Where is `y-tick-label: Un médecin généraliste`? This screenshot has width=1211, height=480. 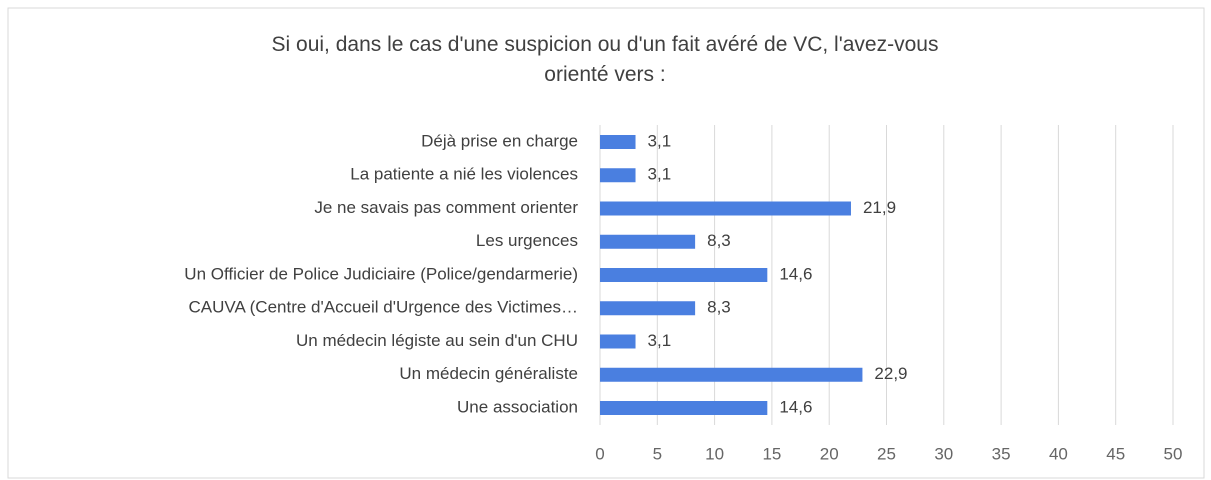
y-tick-label: Un médecin généraliste is located at coordinates (488, 373).